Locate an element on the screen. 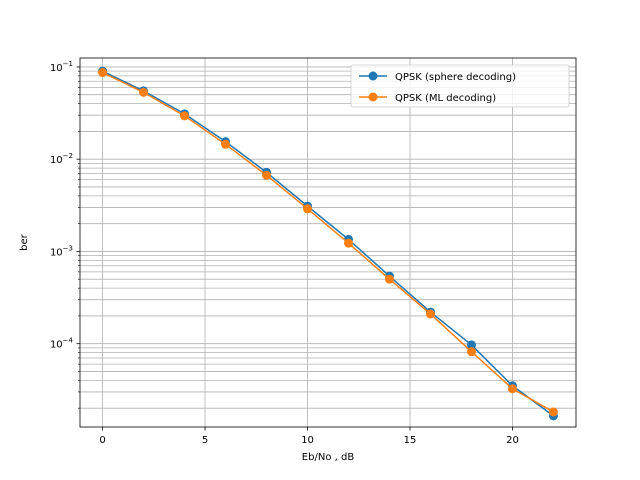 The height and width of the screenshot is (480, 640). x-tick-label: 10 is located at coordinates (307, 440).